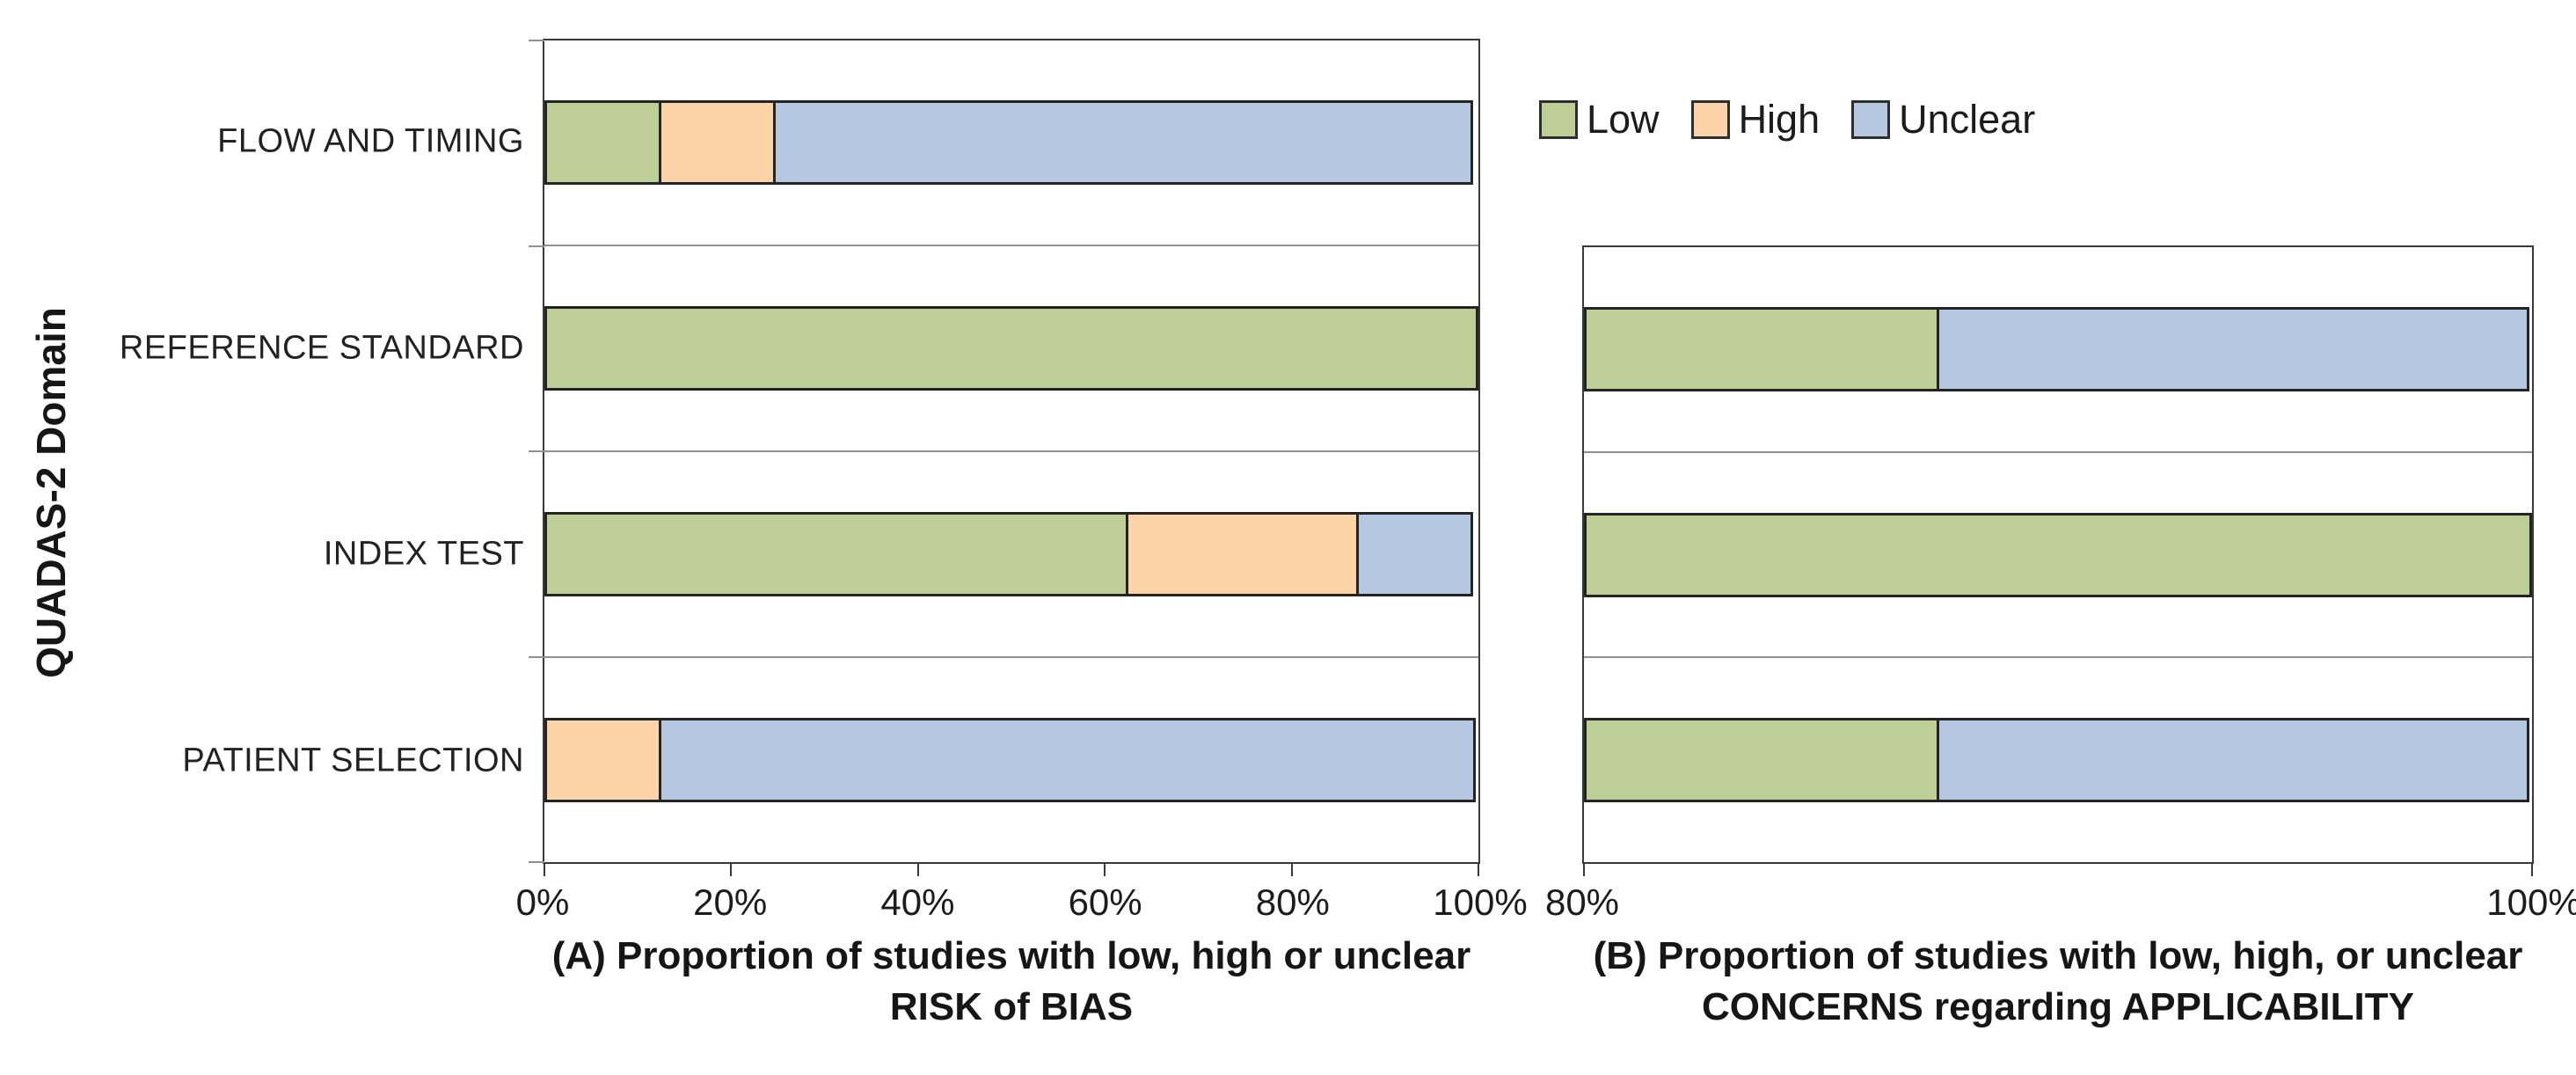  I want to click on x-tick-label-40-: 40%, so click(917, 902).